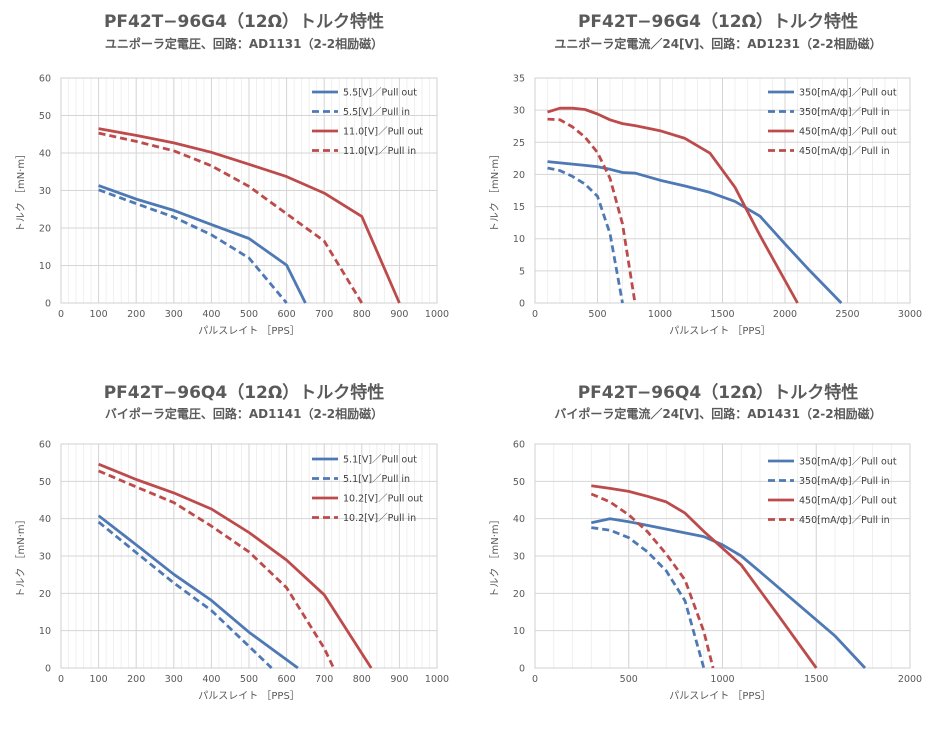  I want to click on x-tick-label: 2000, so click(785, 314).